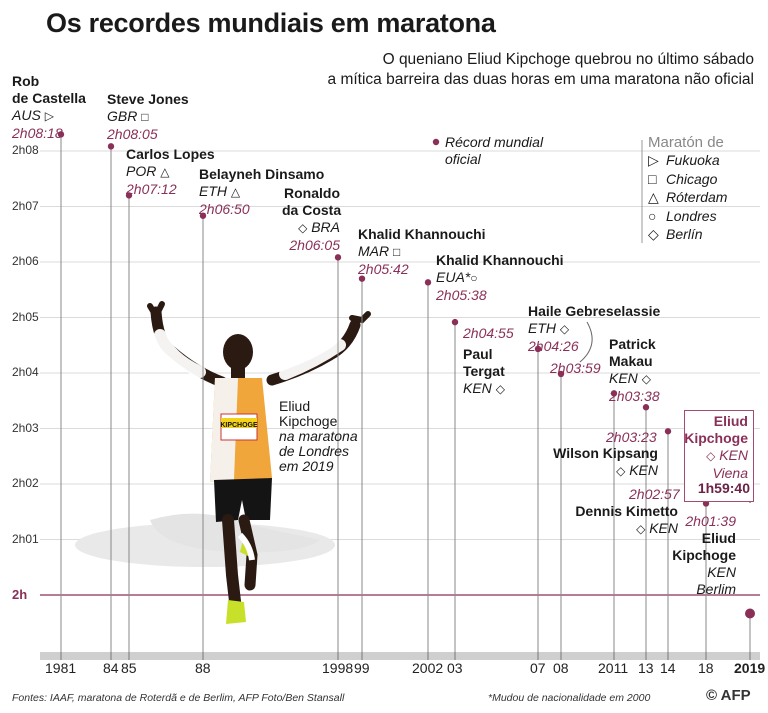 Image resolution: width=768 pixels, height=713 pixels. Describe the element at coordinates (697, 197) in the screenshot. I see `legend-label: Róterdam` at that location.